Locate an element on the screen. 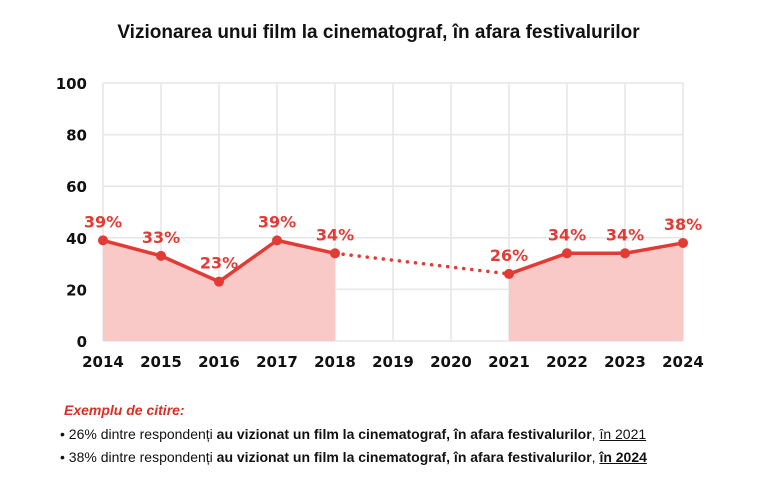  series-line is located at coordinates (596, 258).